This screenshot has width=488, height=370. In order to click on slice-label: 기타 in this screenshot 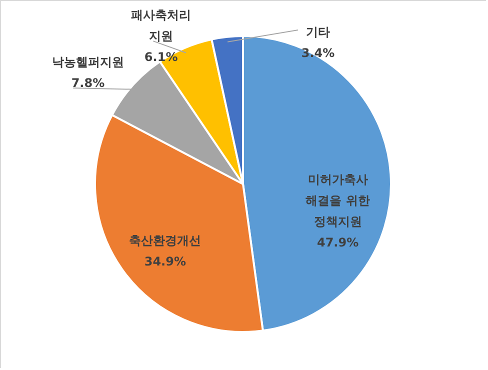, I will do `click(318, 32)`.